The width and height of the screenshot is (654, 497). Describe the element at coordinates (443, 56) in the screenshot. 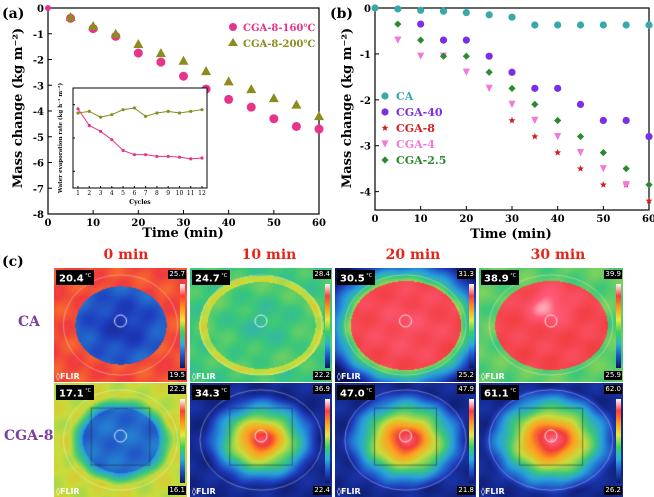

I see `data-point-CGA-2.5-2` at that location.